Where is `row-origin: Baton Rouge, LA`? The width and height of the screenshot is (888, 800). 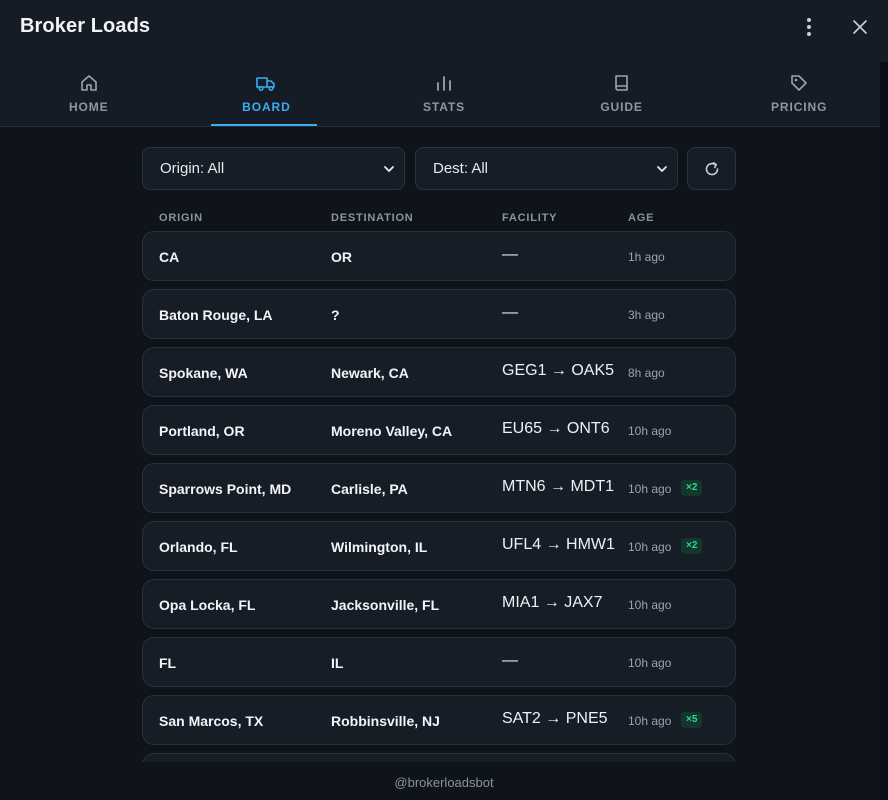
row-origin: Baton Rouge, LA is located at coordinates (216, 315).